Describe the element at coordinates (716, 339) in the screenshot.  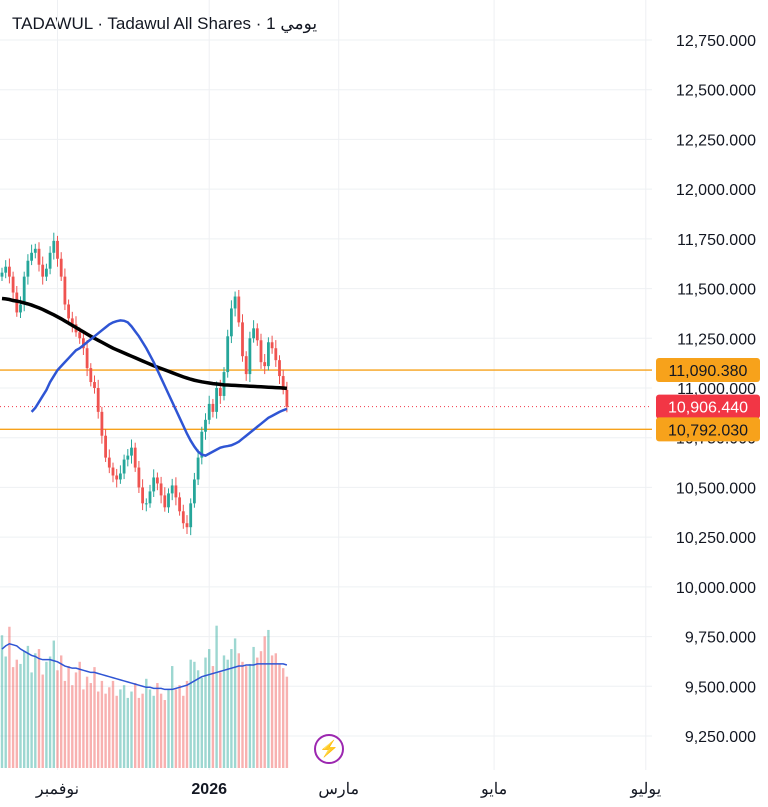
I see `price-tick-label: 11,250.000` at that location.